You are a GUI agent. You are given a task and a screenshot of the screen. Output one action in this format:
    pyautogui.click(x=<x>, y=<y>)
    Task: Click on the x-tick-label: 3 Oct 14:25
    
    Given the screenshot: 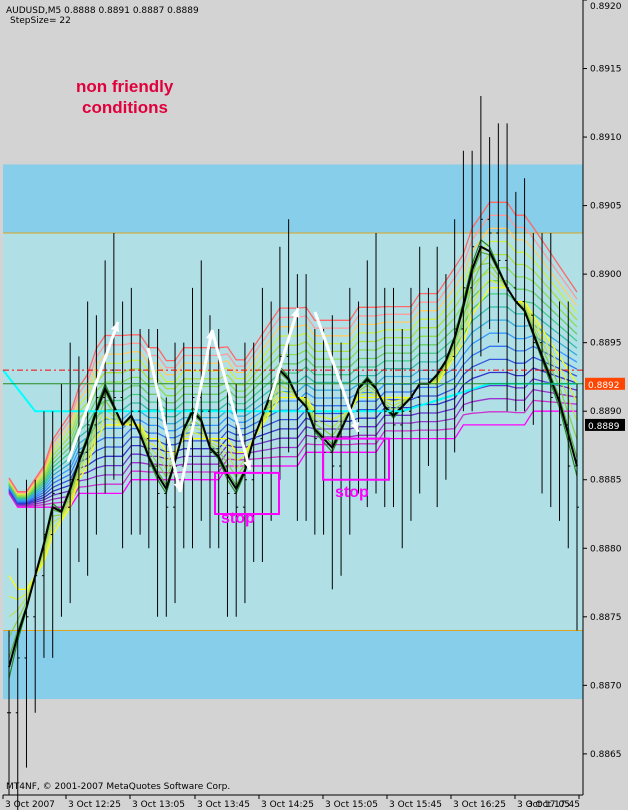 What is the action you would take?
    pyautogui.click(x=287, y=805)
    